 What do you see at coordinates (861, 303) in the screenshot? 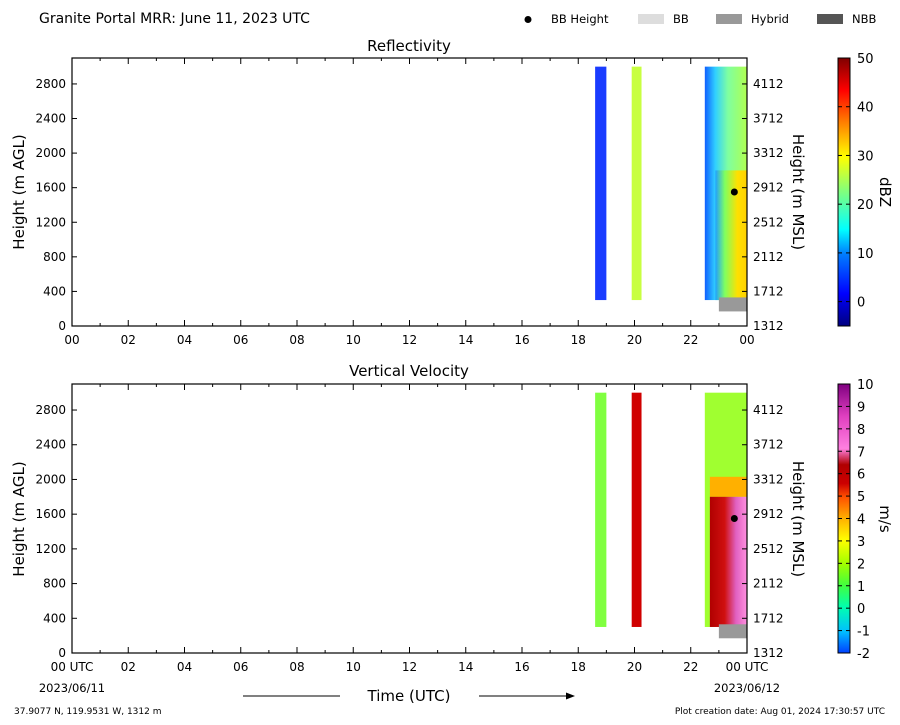
I see `reflectivity-colorbar-tick-label: 0` at bounding box center [861, 303].